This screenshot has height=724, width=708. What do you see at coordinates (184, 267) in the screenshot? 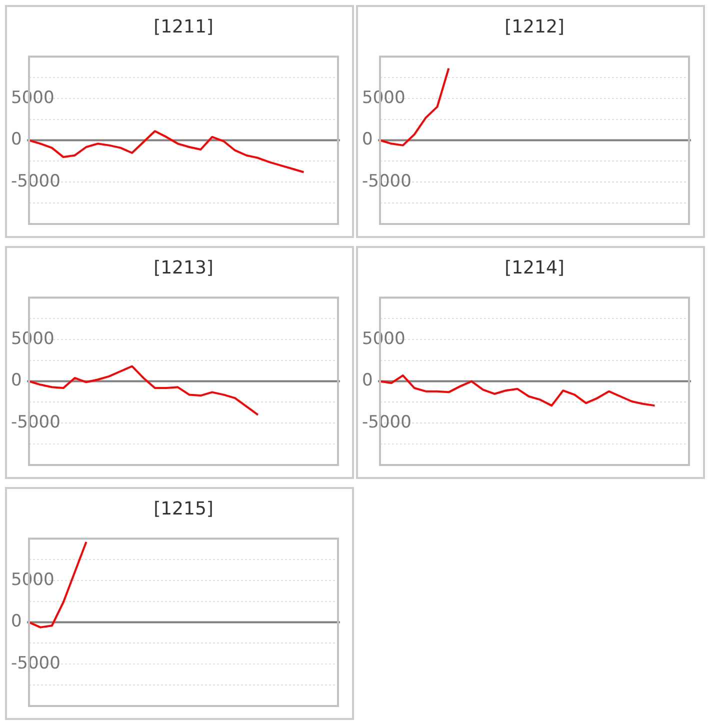
I see `chart-title: [1213]` at bounding box center [184, 267].